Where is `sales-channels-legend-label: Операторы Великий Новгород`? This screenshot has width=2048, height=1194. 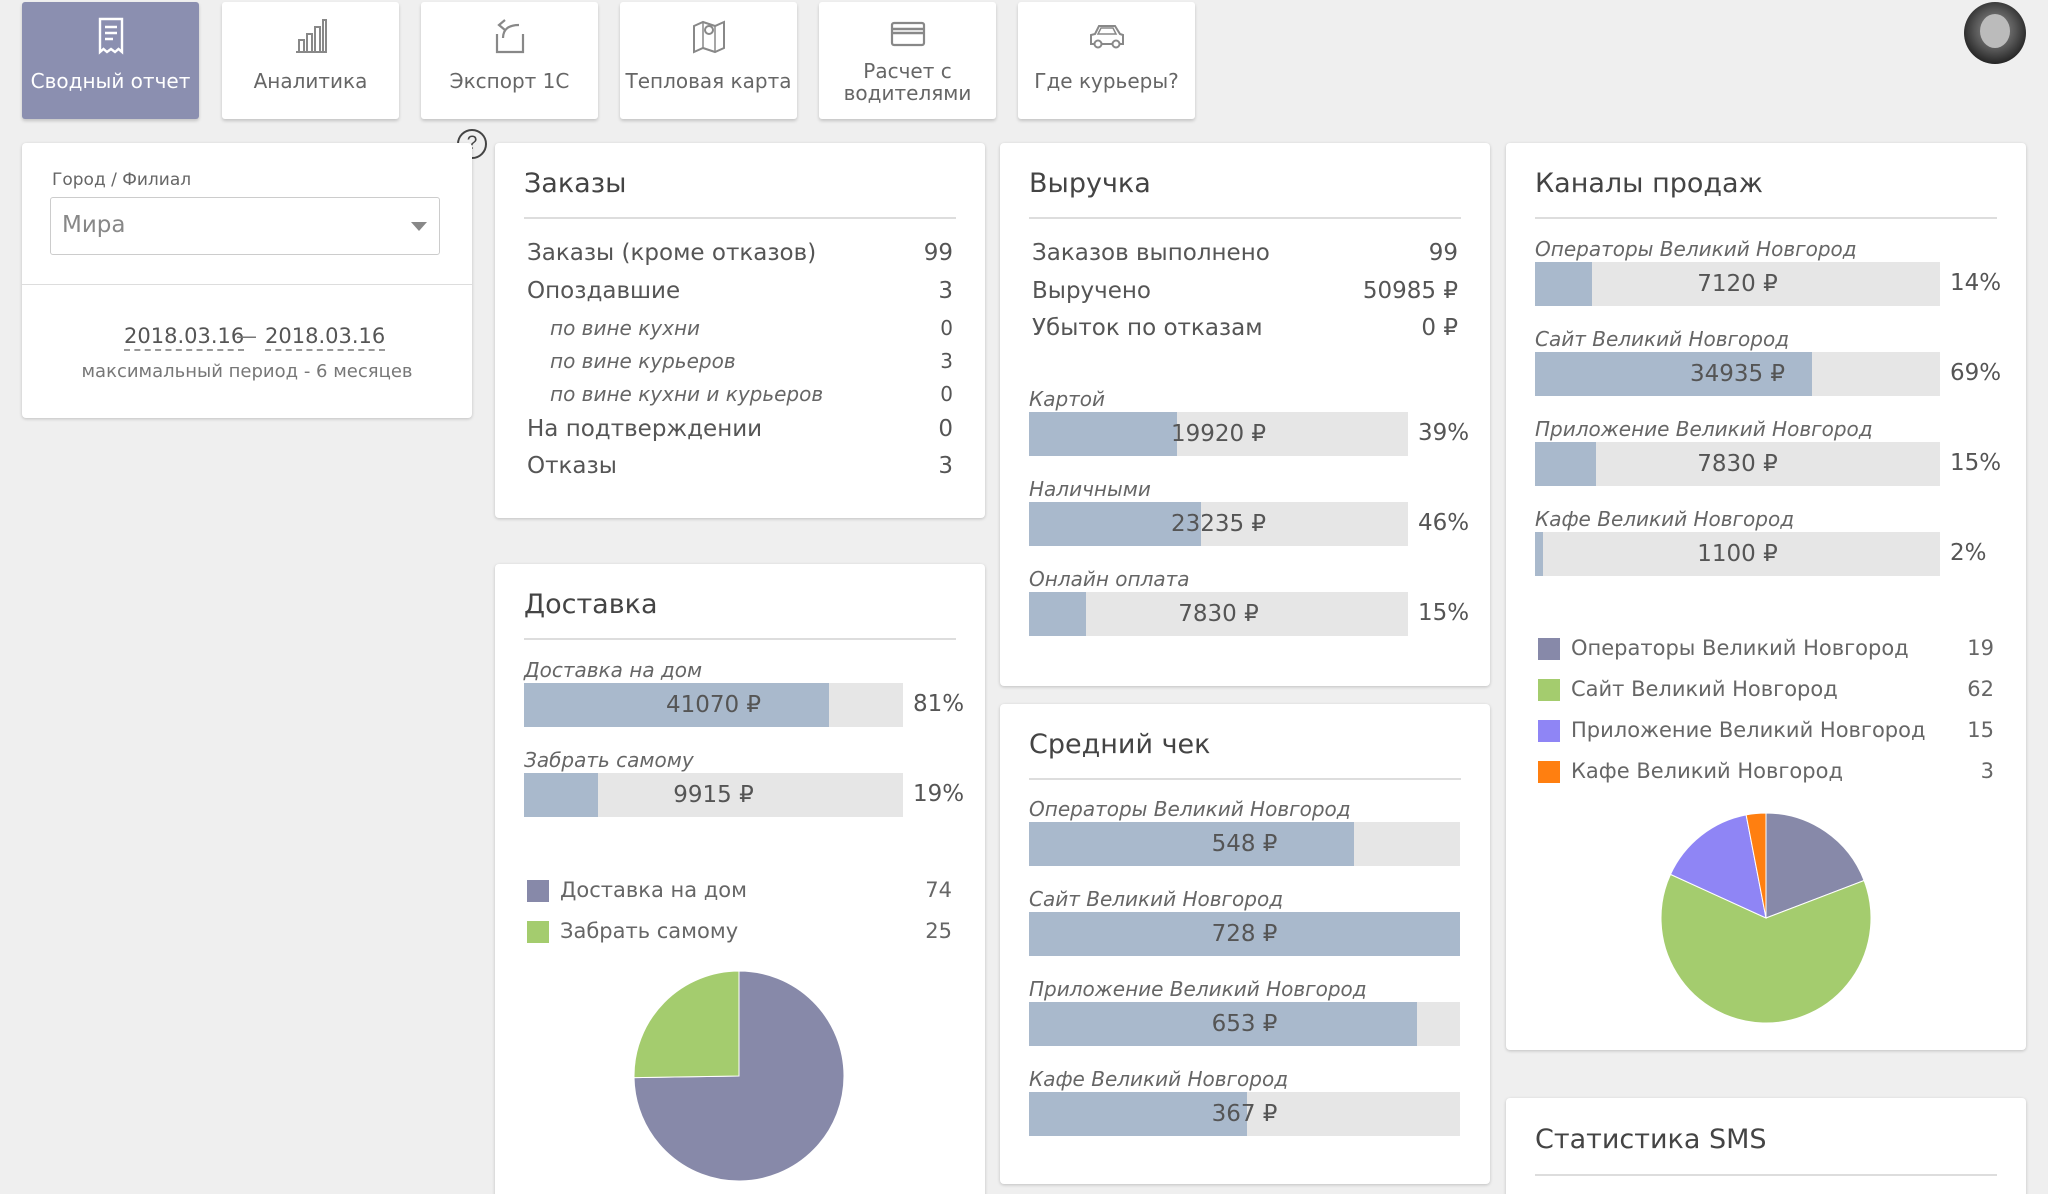
sales-channels-legend-label: Операторы Великий Новгород is located at coordinates (1740, 648).